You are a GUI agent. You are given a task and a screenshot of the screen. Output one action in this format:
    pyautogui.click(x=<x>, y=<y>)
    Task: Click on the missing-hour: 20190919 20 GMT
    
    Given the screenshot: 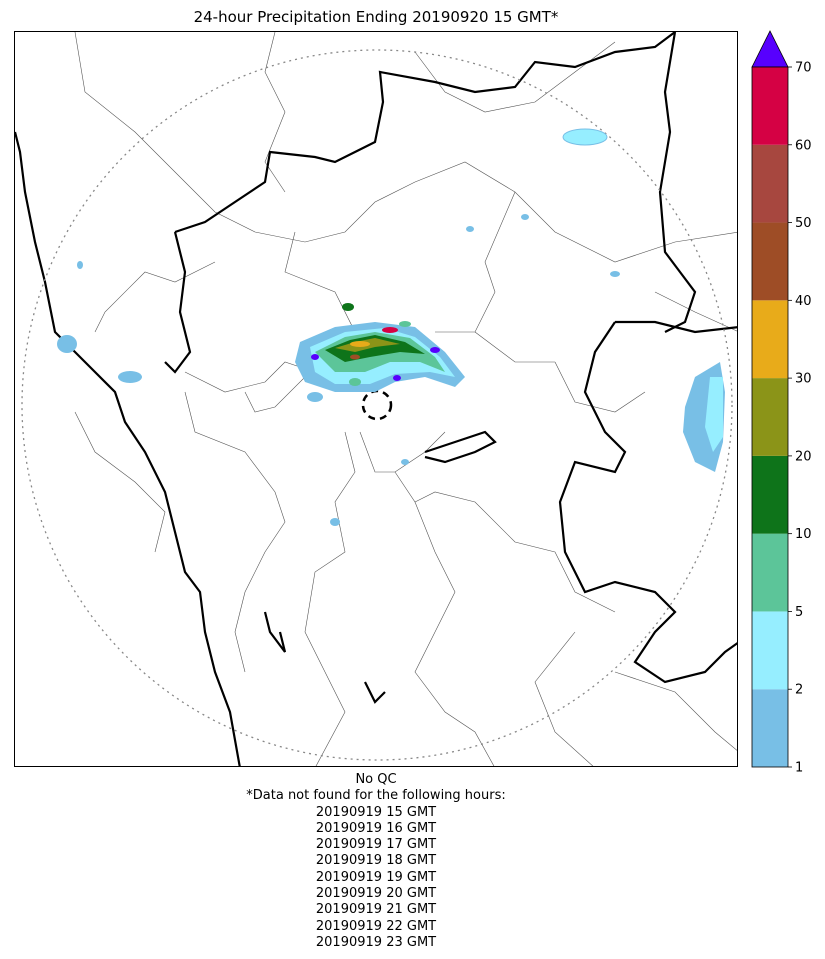 What is the action you would take?
    pyautogui.click(x=376, y=894)
    